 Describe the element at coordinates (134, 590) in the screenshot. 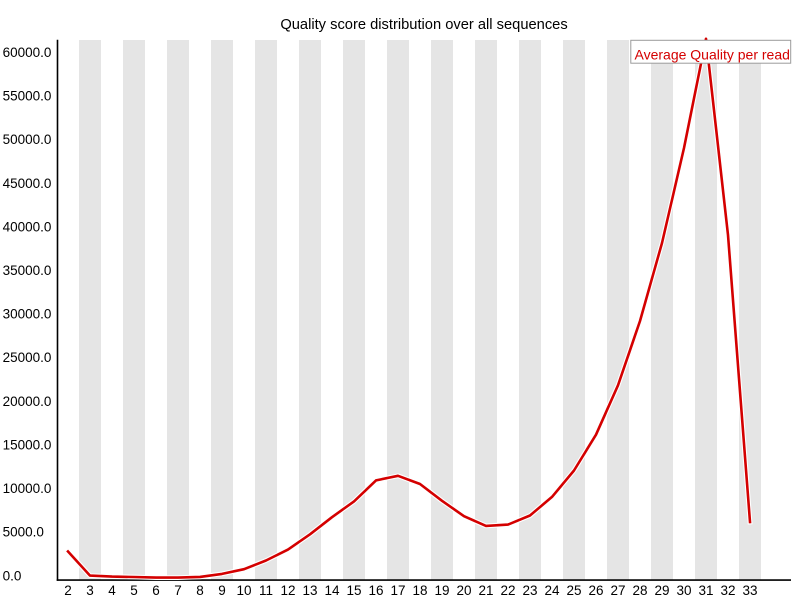

I see `svg-text: 5` at that location.